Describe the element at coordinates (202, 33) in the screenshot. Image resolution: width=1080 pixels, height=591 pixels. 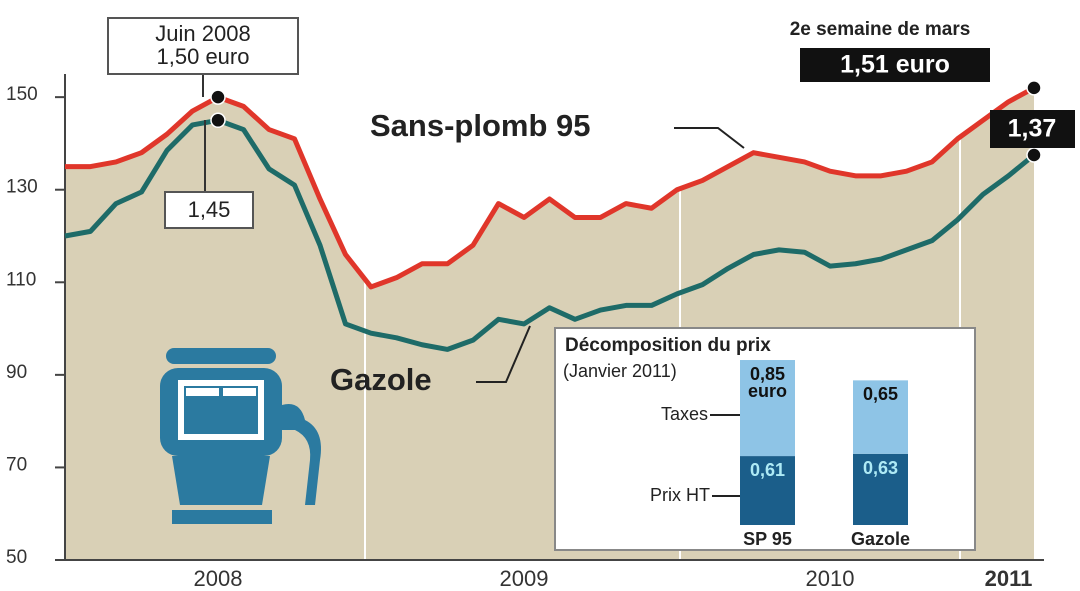
I see `annotation: Juin 2008` at that location.